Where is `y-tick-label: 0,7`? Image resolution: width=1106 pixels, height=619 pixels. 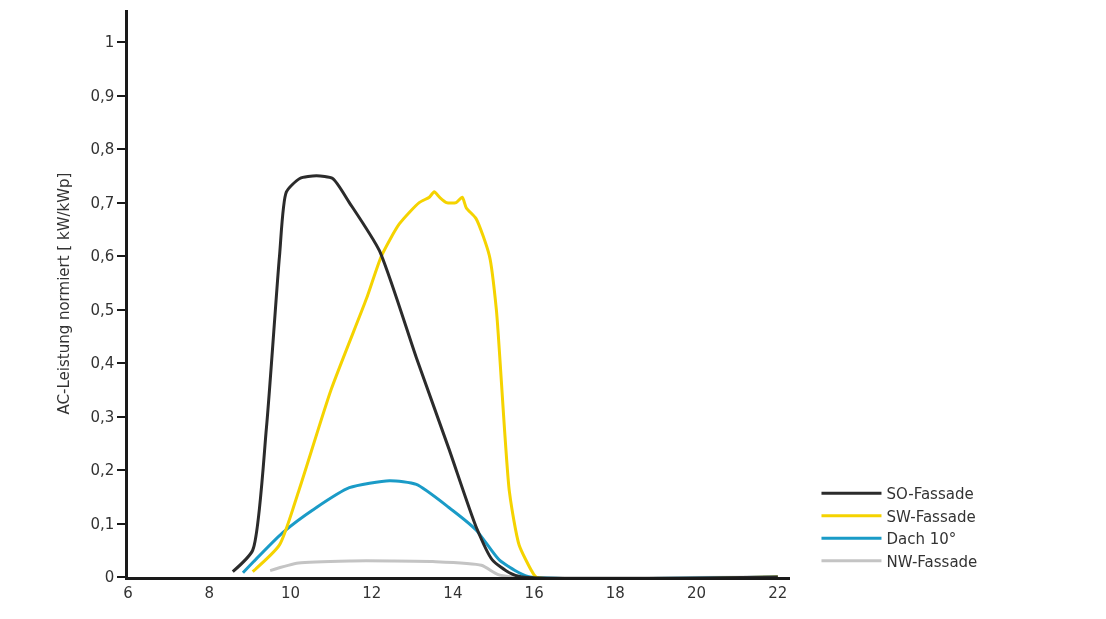
y-tick-label: 0,7 is located at coordinates (102, 202).